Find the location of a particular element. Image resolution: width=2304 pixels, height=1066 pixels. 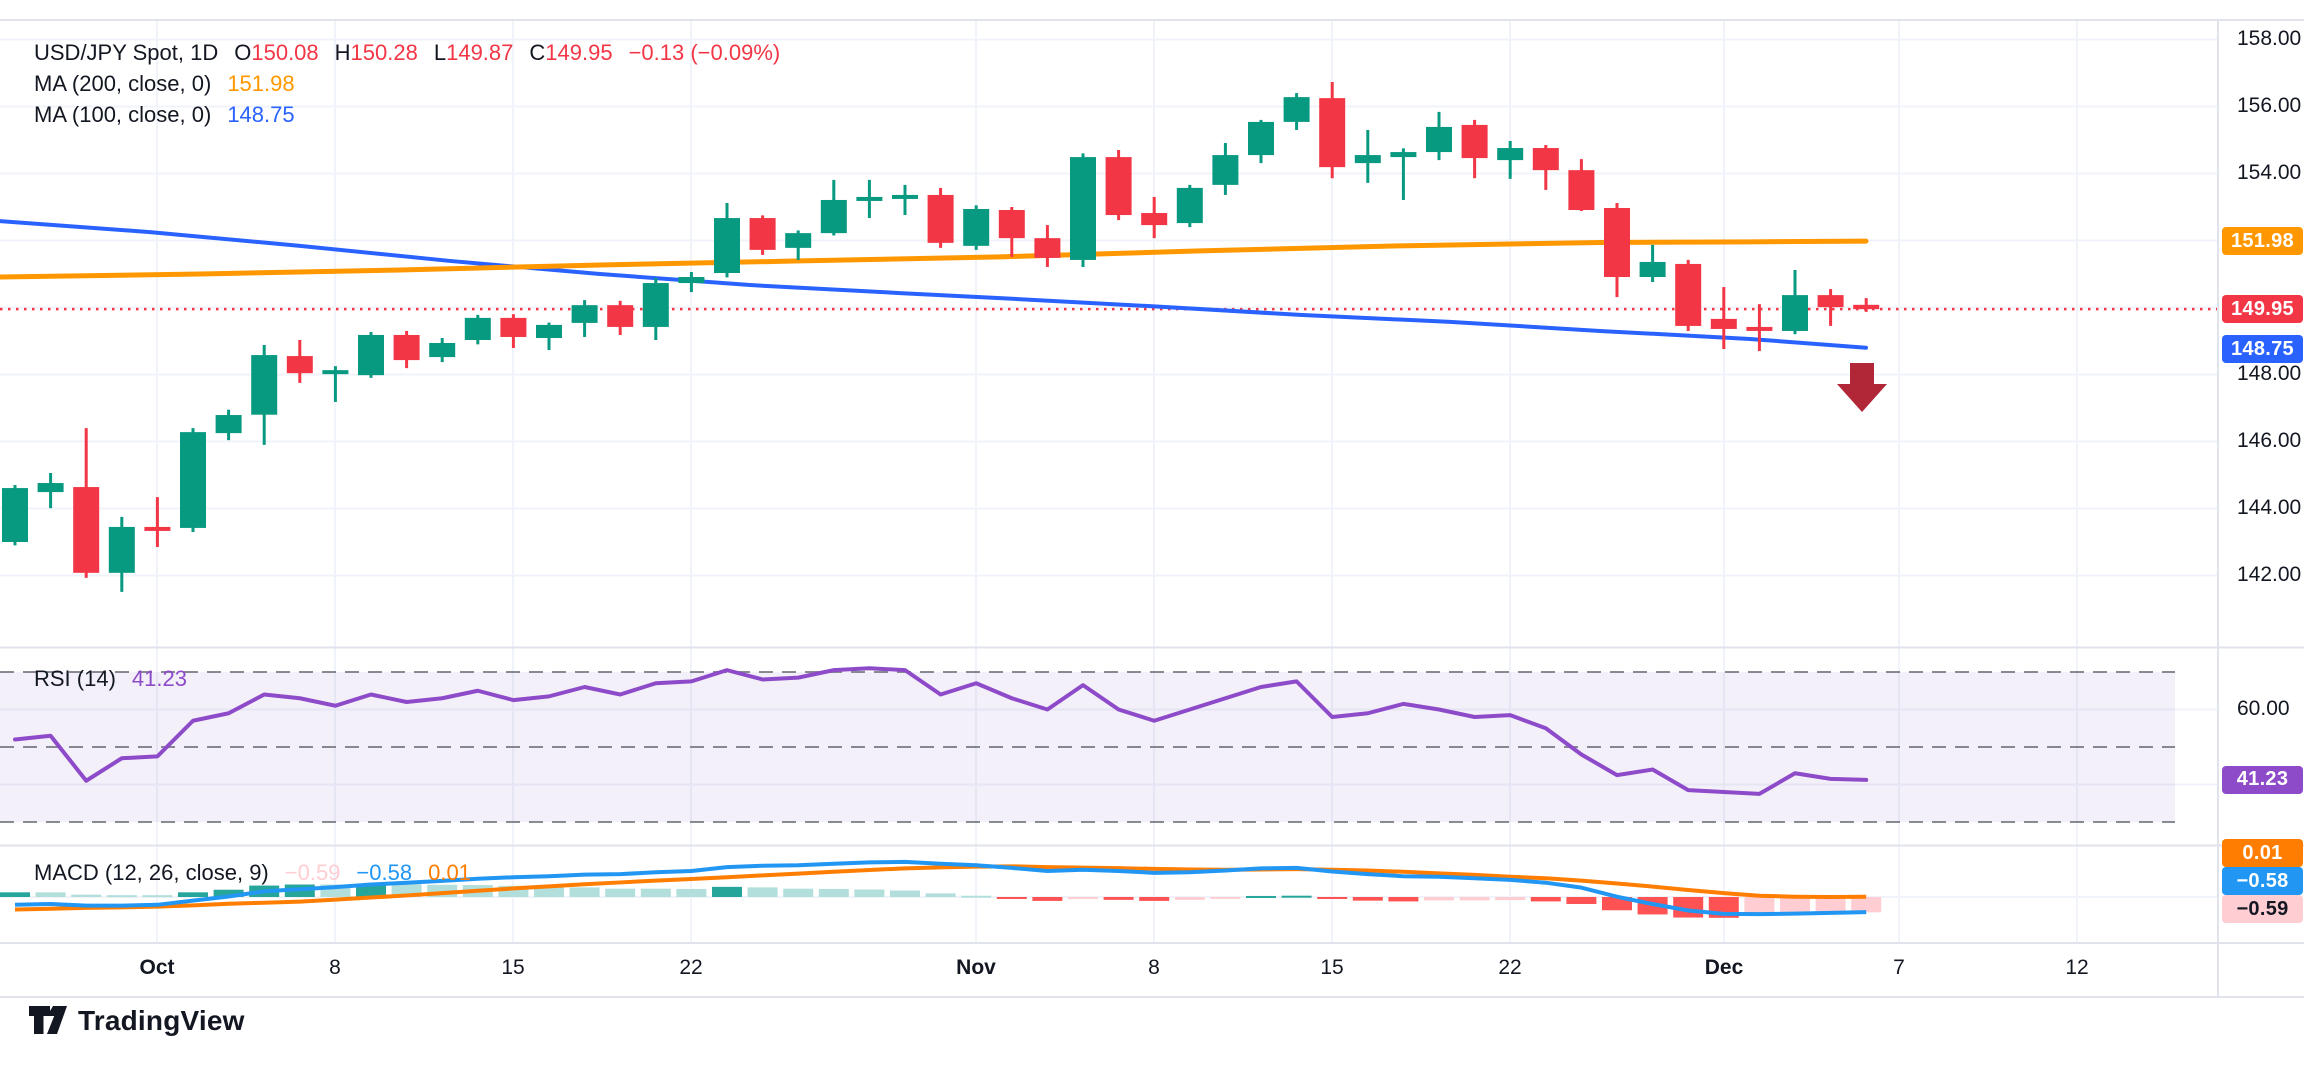

ma200-value: 151.98 is located at coordinates (261, 83).